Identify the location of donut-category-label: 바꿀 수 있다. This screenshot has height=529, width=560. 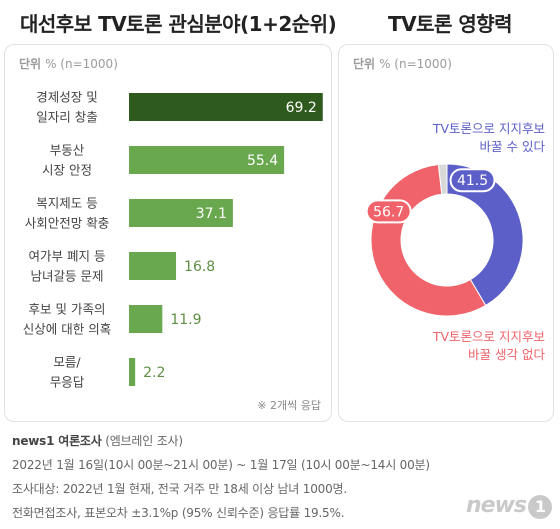
(513, 146).